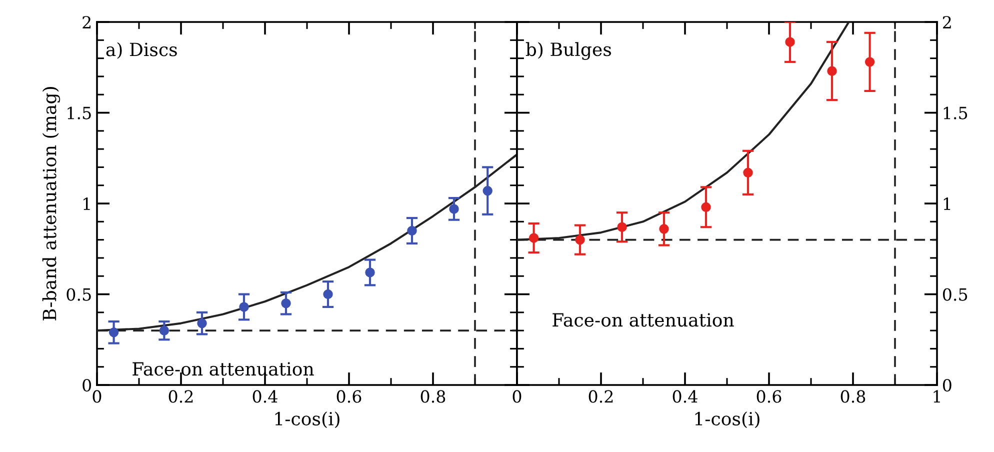  What do you see at coordinates (141, 50) in the screenshot?
I see `text: a) Discs` at bounding box center [141, 50].